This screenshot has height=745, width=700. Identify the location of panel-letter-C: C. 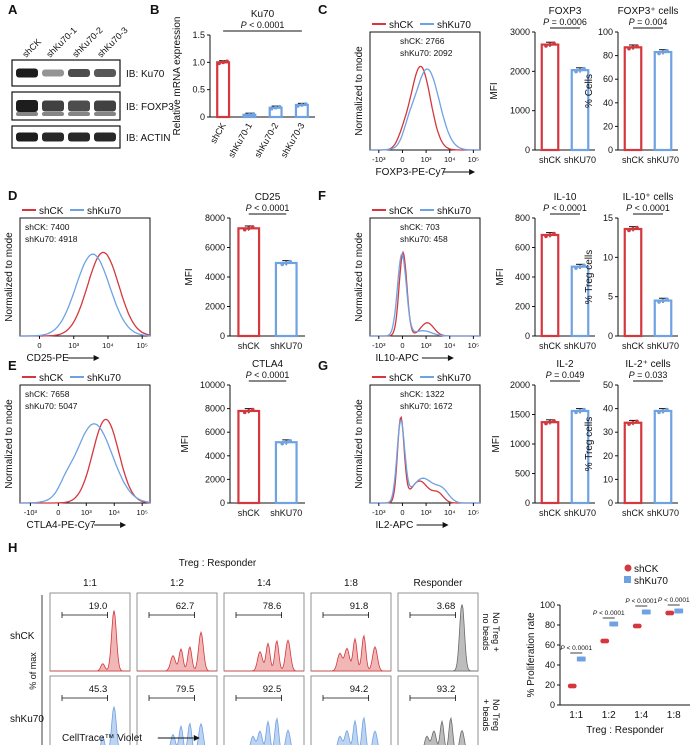
(323, 9).